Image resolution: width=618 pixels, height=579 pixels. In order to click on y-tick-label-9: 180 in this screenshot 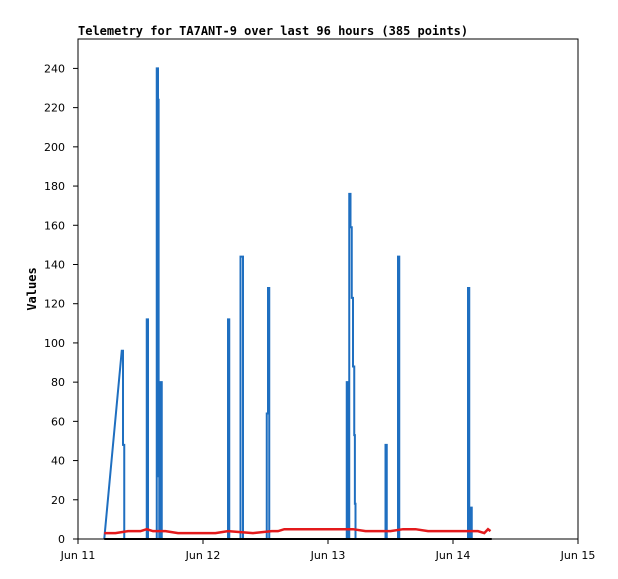, I will do `click(54, 186)`.